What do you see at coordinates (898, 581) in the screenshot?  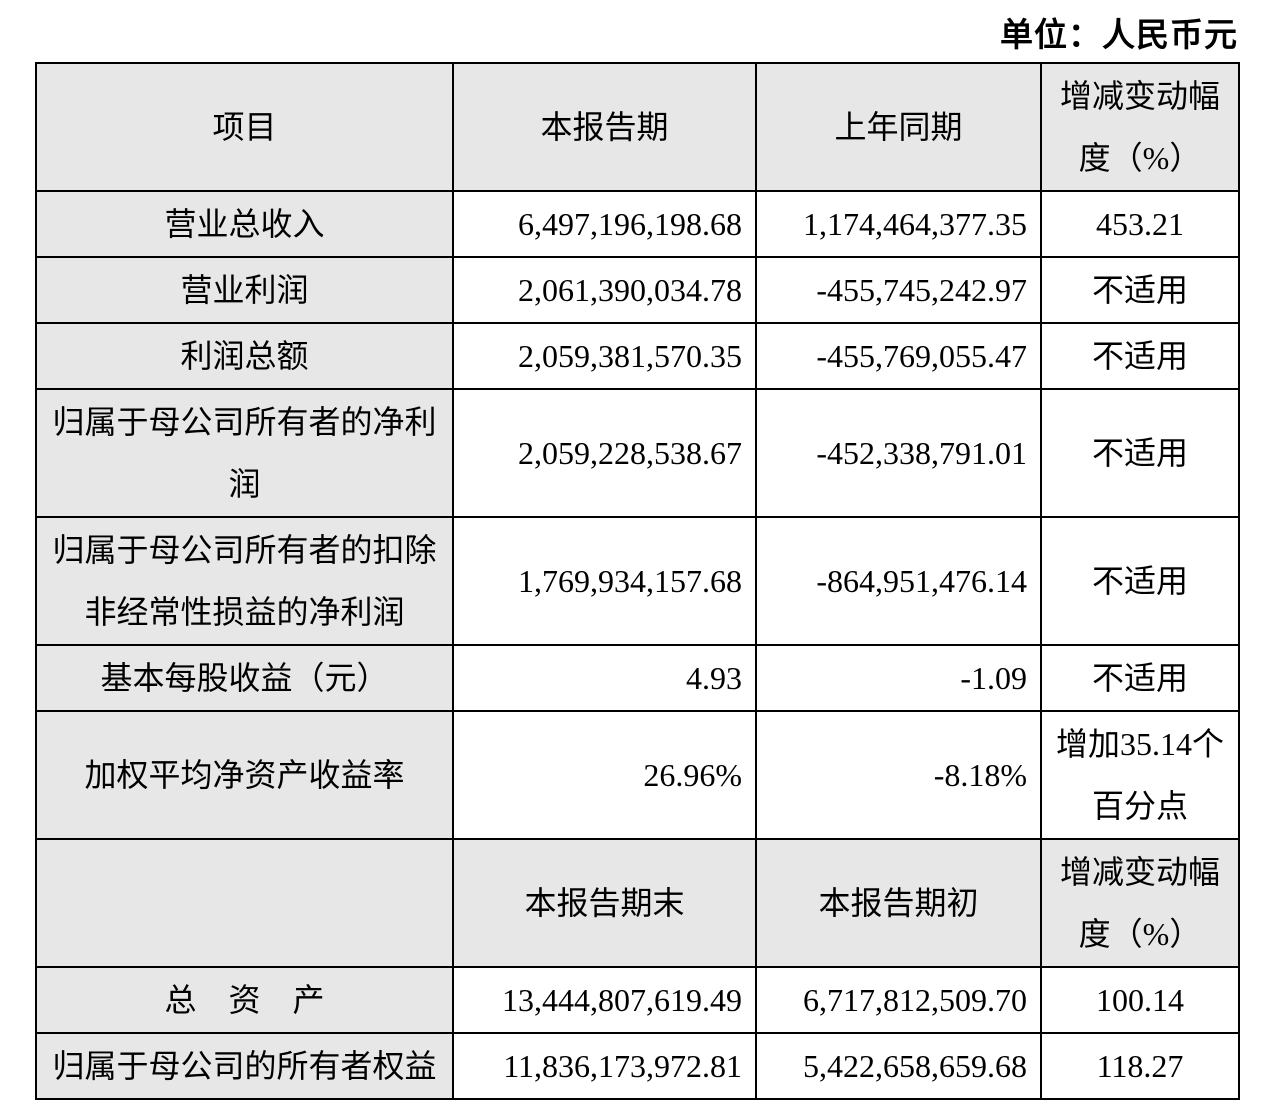 I see `prior-value-cell: -864,951,476.14` at bounding box center [898, 581].